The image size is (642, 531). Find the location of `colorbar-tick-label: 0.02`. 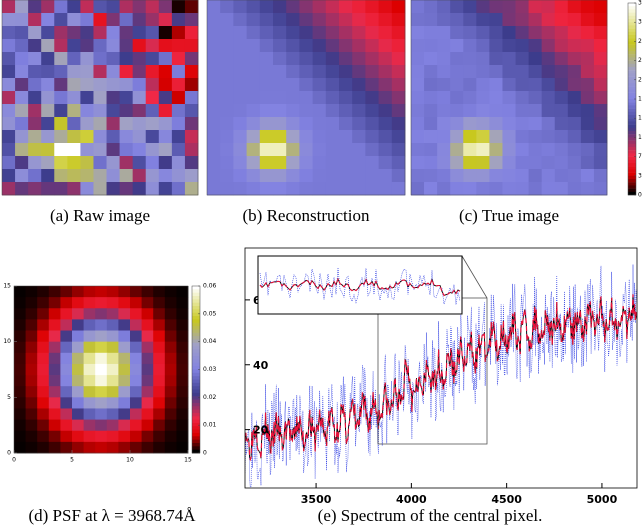

colorbar-tick-label: 0.02 is located at coordinates (210, 397).